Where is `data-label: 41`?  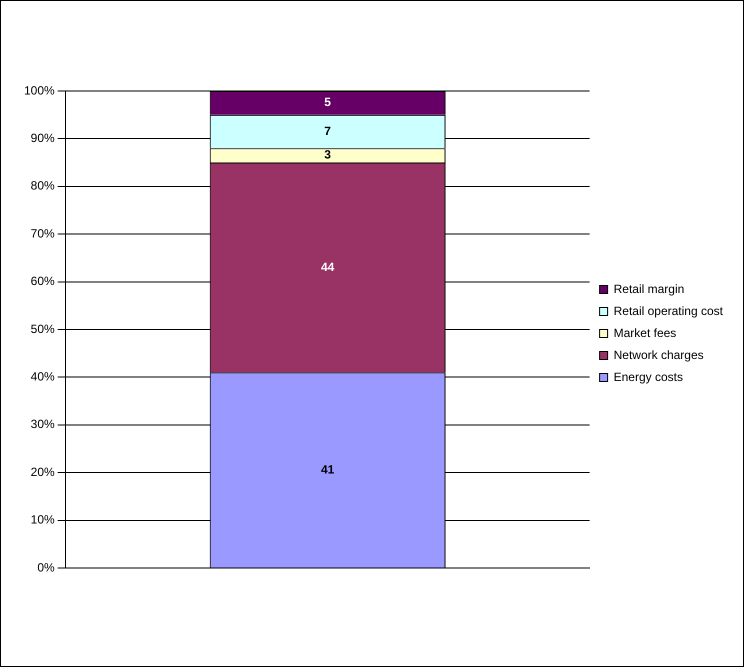 data-label: 41 is located at coordinates (327, 469).